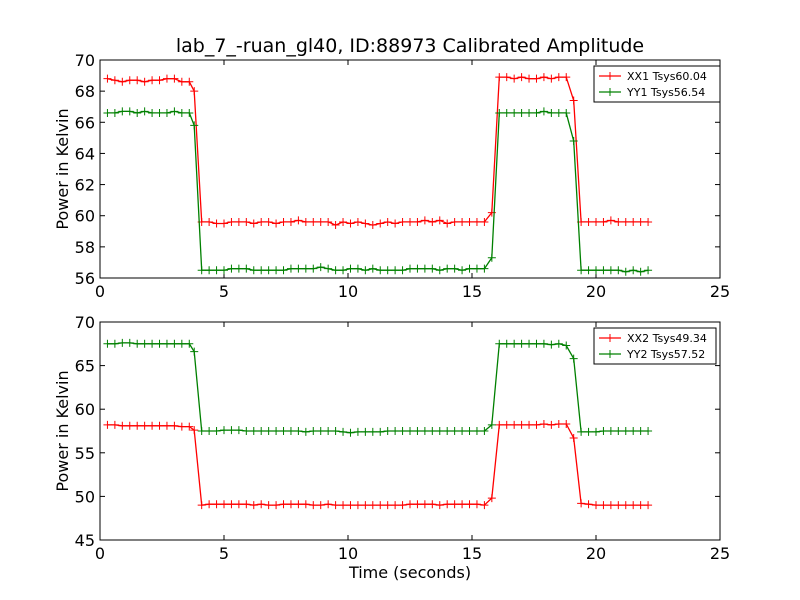 This screenshot has height=600, width=800. Describe the element at coordinates (85, 185) in the screenshot. I see `y-tick-label: 62` at that location.